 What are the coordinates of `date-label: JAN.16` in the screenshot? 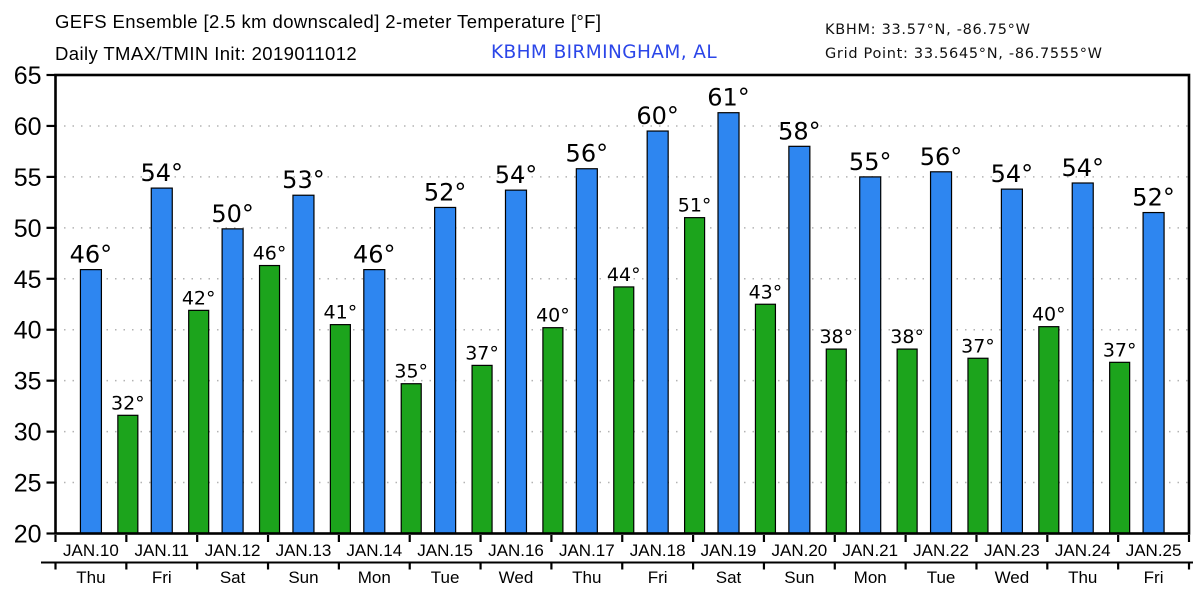 It's located at (516, 550).